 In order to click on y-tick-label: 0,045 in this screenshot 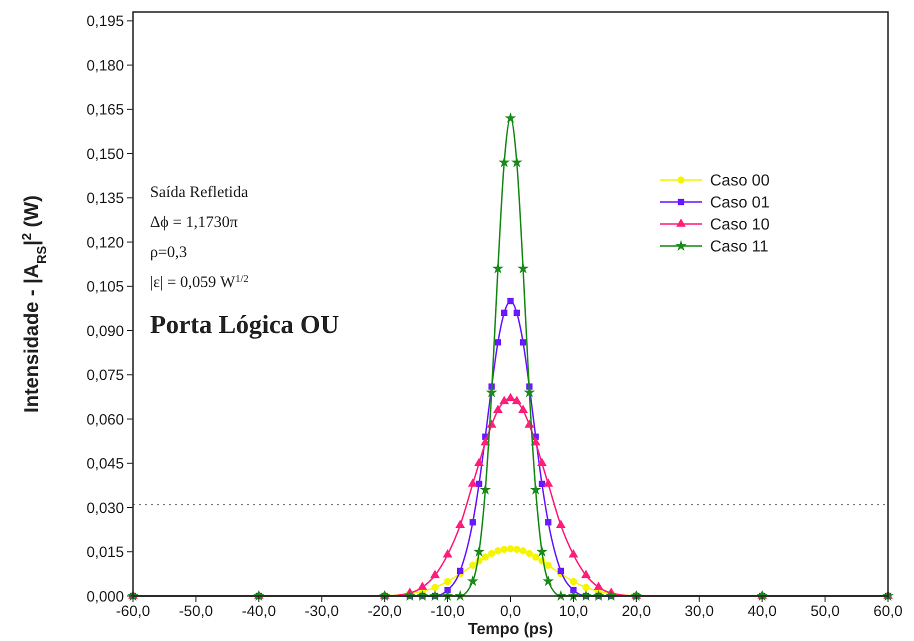, I will do `click(105, 464)`.